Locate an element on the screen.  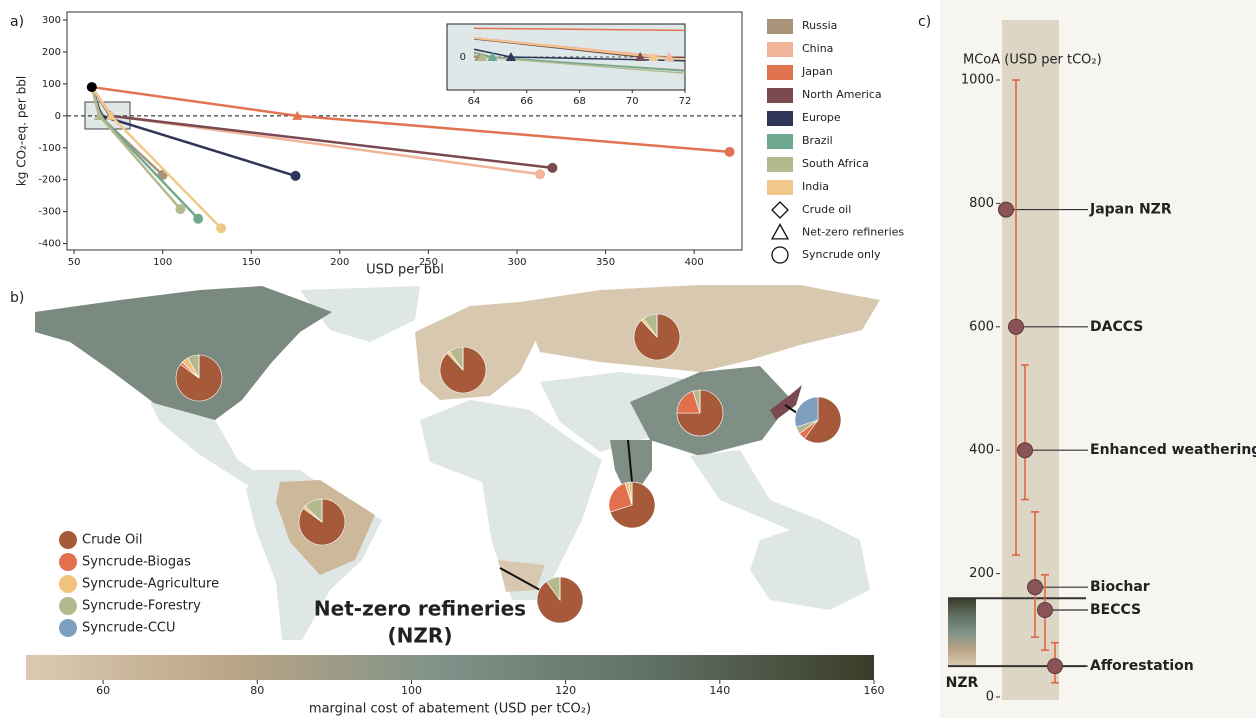
panel-label: a) is located at coordinates (17, 22).